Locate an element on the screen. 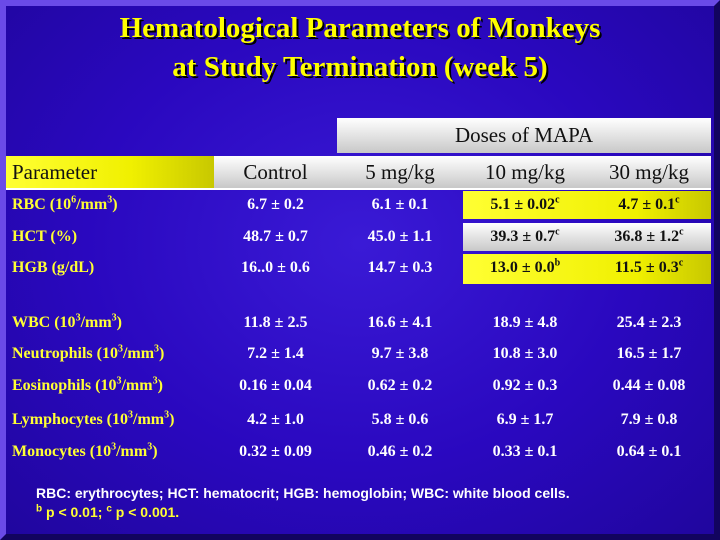  row-parameter-label-part: RBC (10 is located at coordinates (42, 204).